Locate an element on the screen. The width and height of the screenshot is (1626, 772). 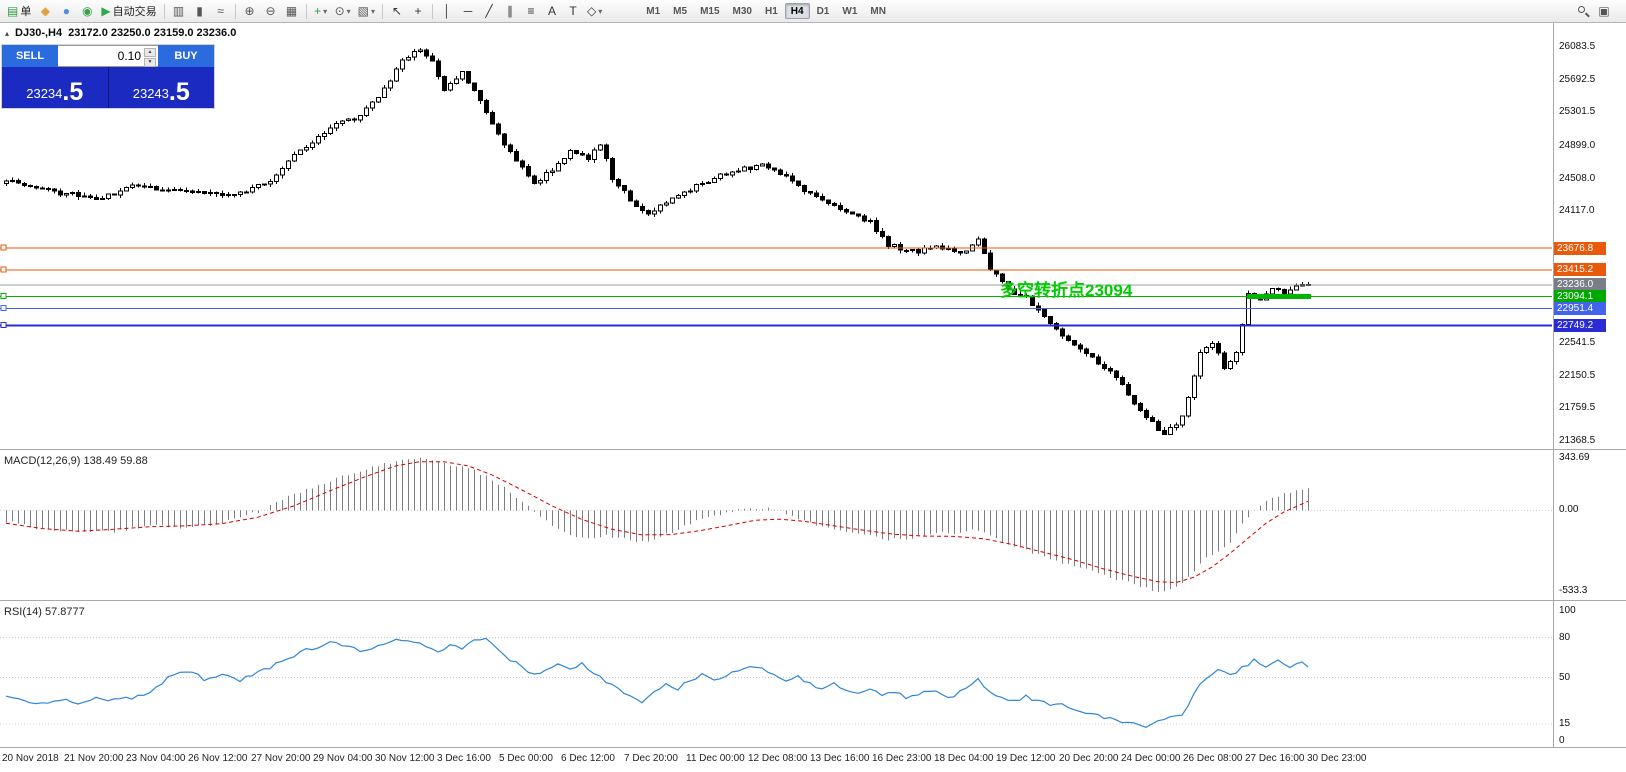
time-axis-label: 20 Dec 20:00 is located at coordinates (1089, 758).